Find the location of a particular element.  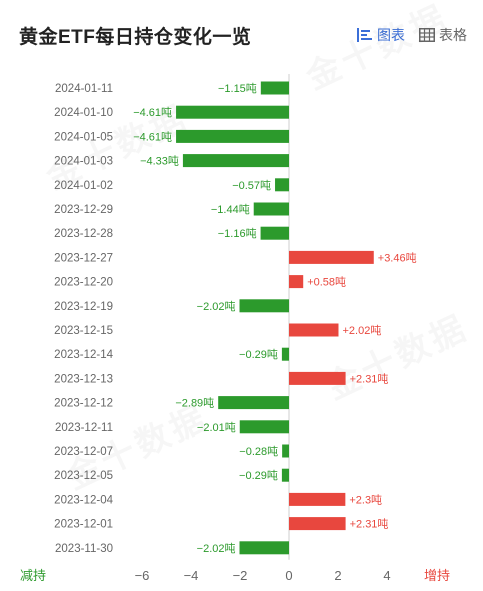

data-label: +2.3吨 is located at coordinates (365, 499).